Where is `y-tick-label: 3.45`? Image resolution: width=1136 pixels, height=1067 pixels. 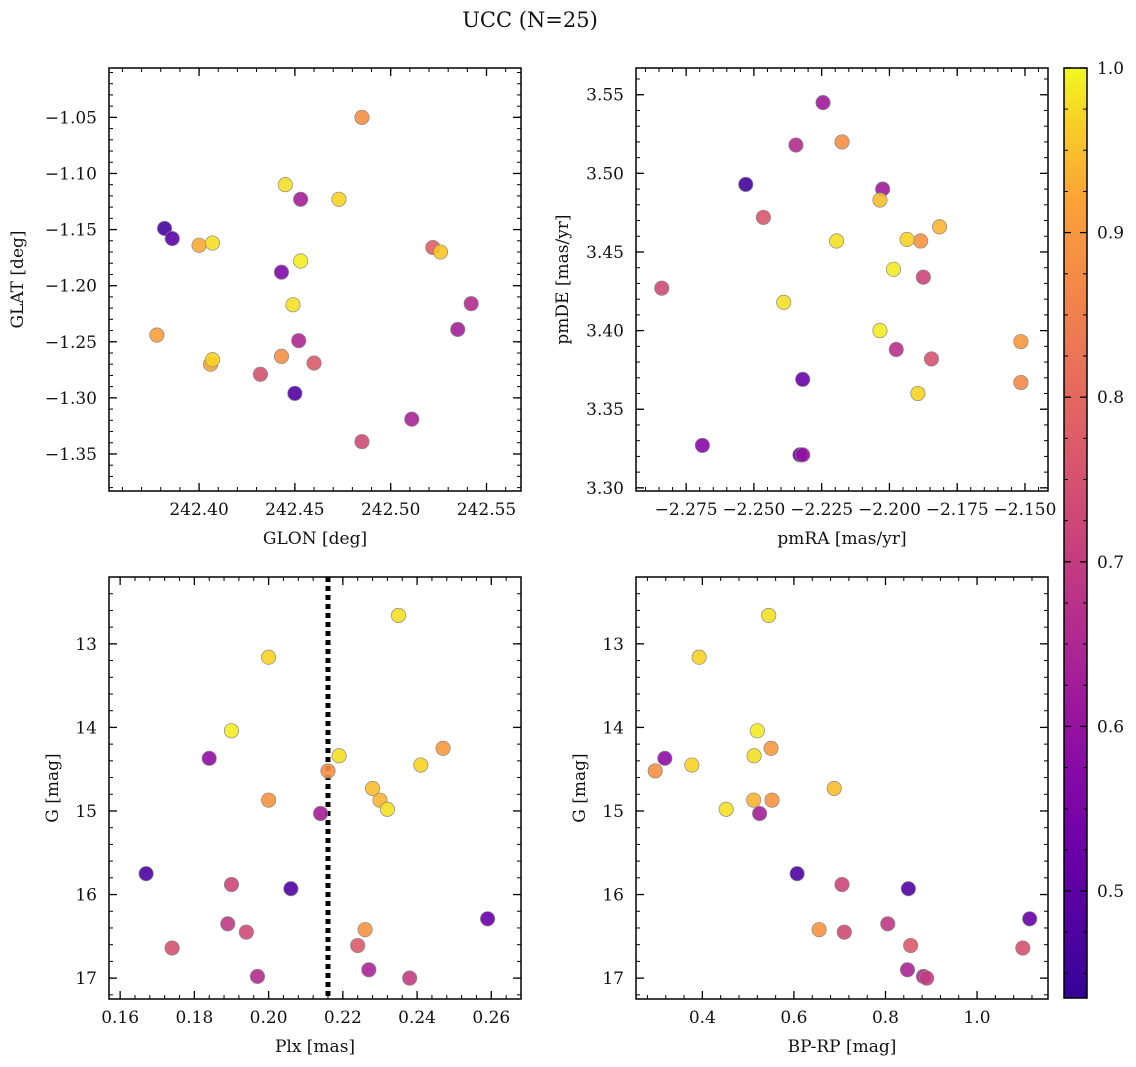 y-tick-label: 3.45 is located at coordinates (605, 253).